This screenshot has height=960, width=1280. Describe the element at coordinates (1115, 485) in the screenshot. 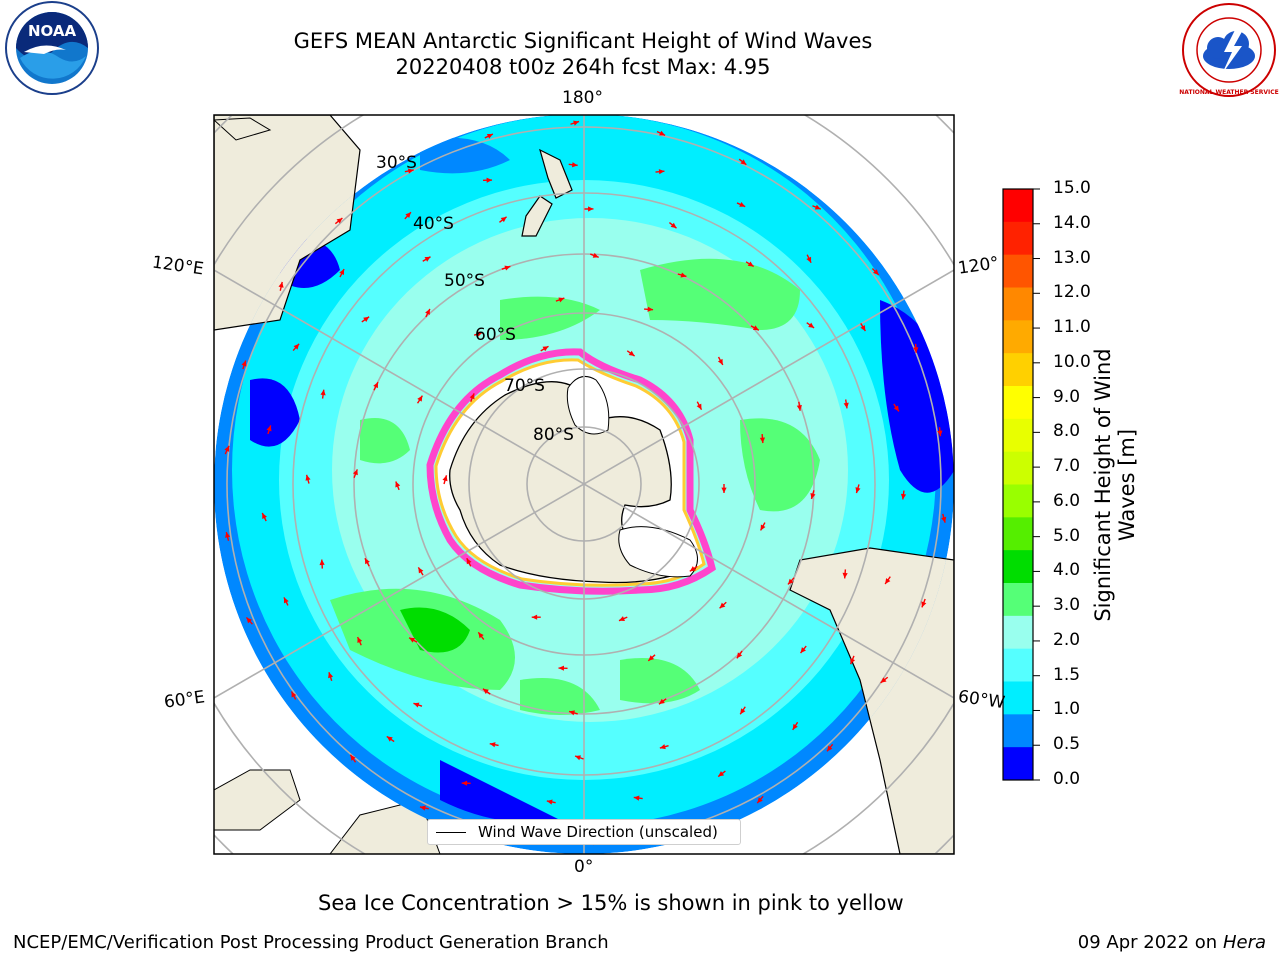

I see `colorbar-label: Significant Height of Wind Waves [m]` at that location.